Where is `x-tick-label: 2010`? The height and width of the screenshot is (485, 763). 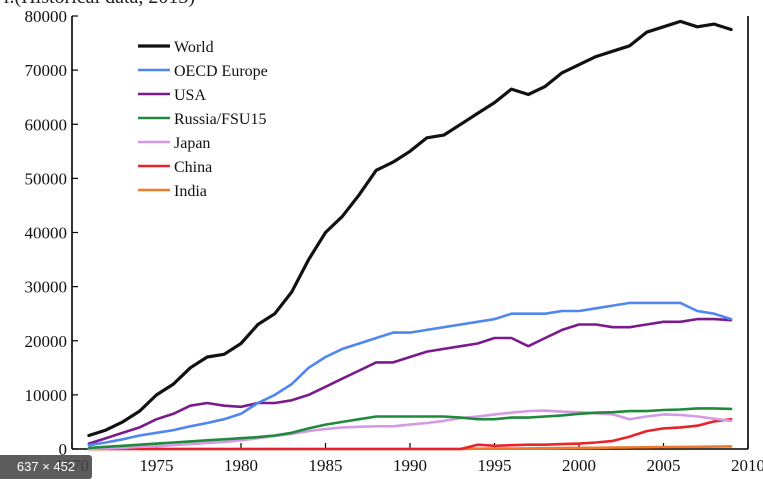 x-tick-label: 2010 is located at coordinates (747, 465).